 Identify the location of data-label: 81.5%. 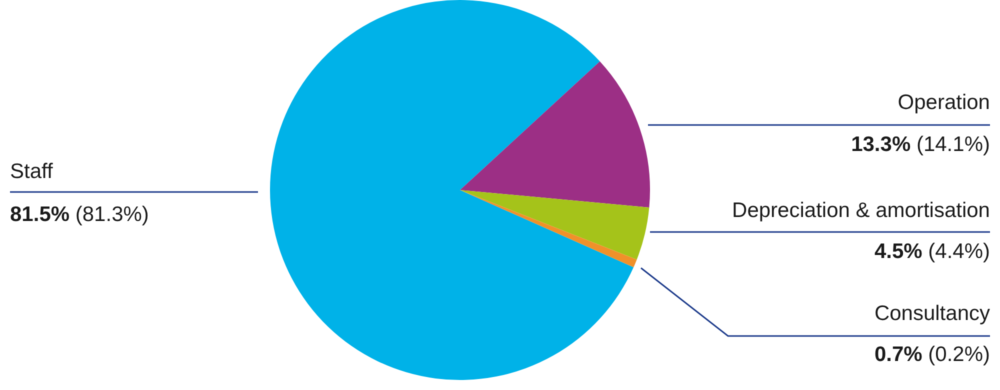
(40, 214).